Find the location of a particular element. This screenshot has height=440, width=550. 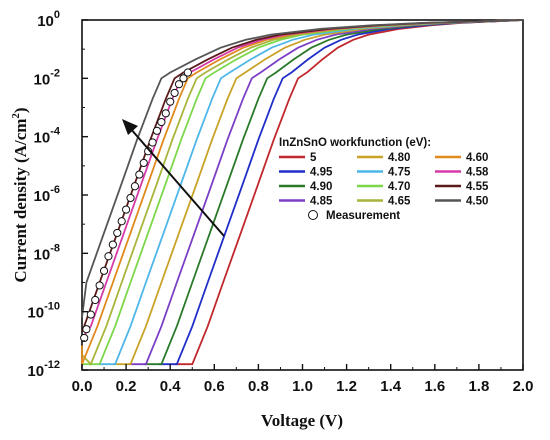

measurement-layer is located at coordinates (136, 205).